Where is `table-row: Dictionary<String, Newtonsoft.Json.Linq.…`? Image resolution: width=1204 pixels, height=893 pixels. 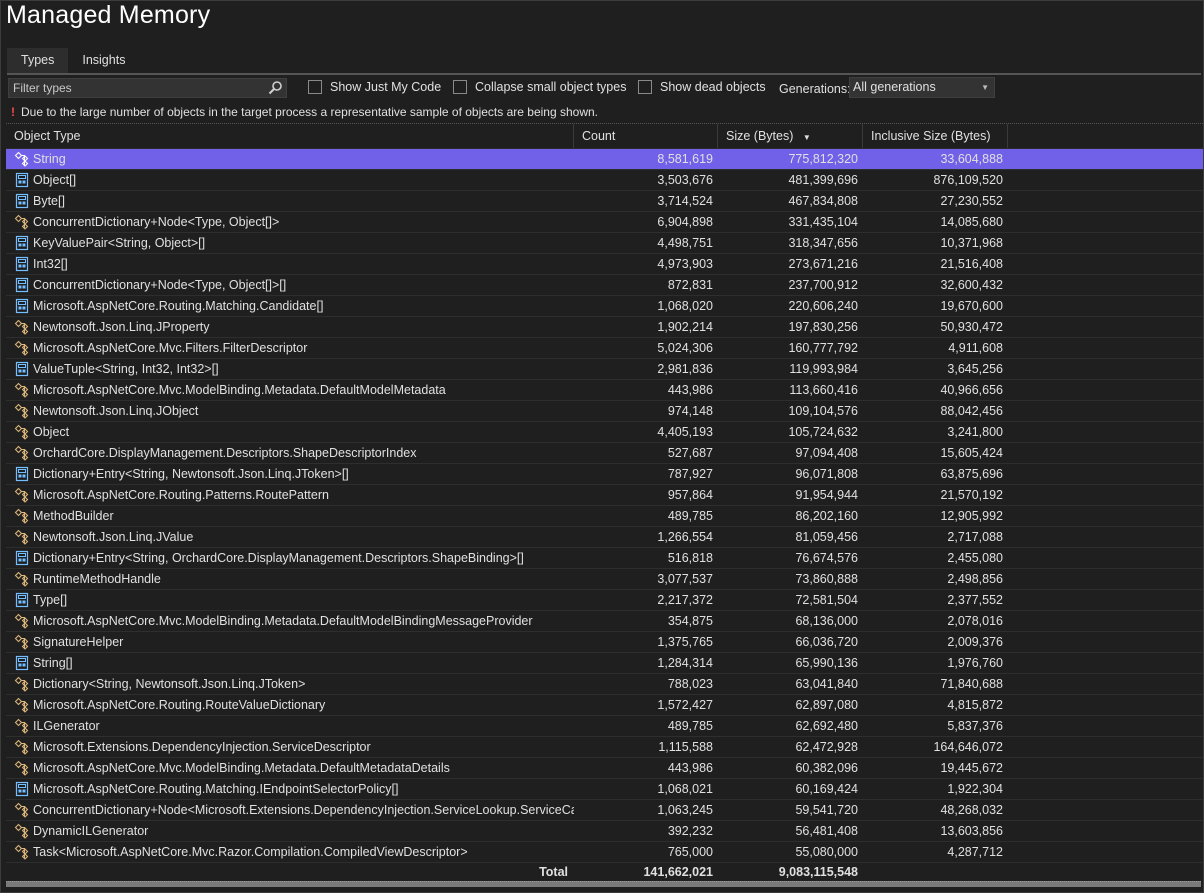 table-row: Dictionary<String, Newtonsoft.Json.Linq.… is located at coordinates (604, 684).